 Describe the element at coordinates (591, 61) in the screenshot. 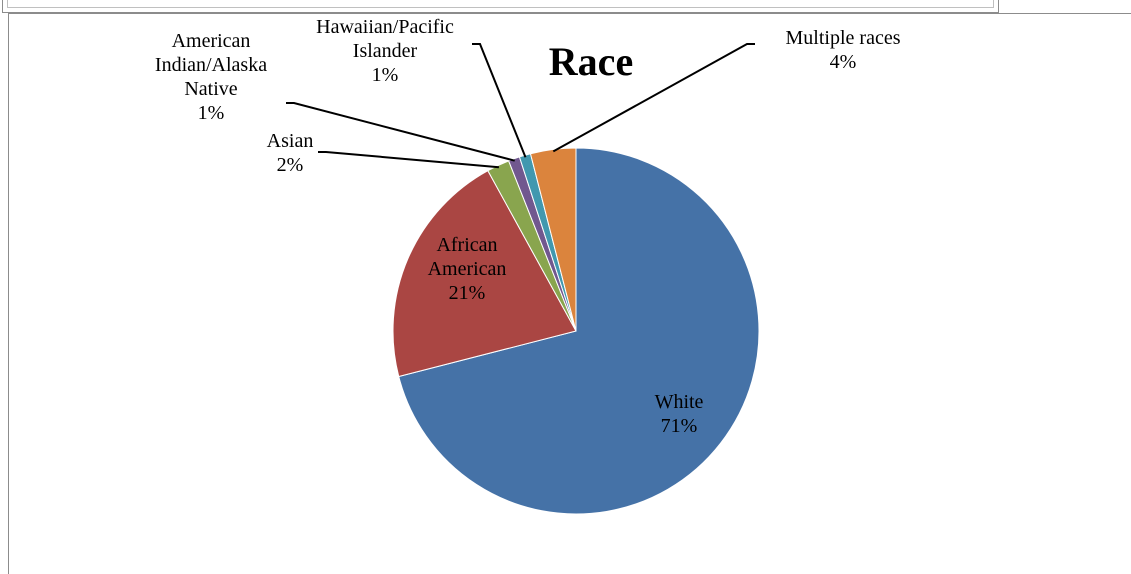

I see `chart-title: Race` at that location.